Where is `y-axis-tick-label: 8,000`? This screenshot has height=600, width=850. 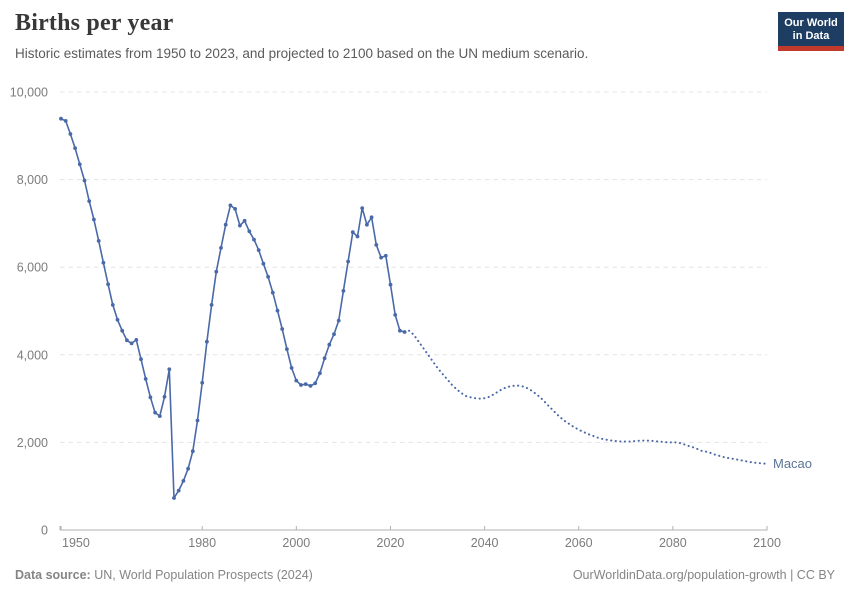 y-axis-tick-label: 8,000 is located at coordinates (32, 180).